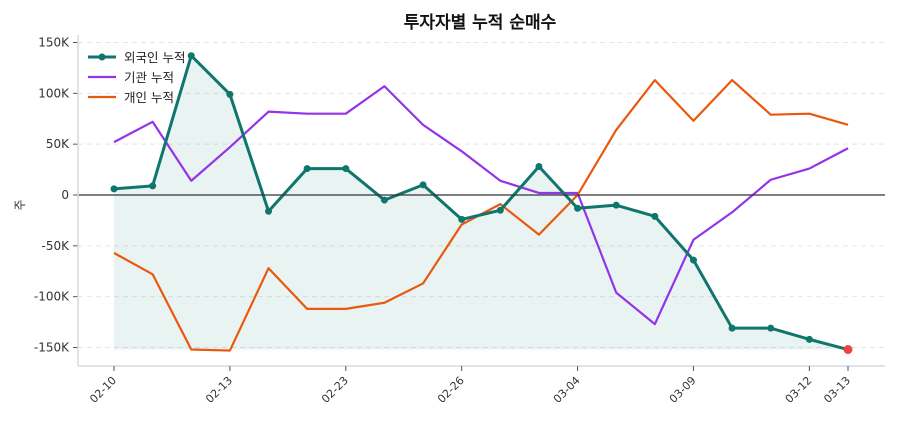  Describe the element at coordinates (567, 390) in the screenshot. I see `x-tick-label: 03-04` at that location.